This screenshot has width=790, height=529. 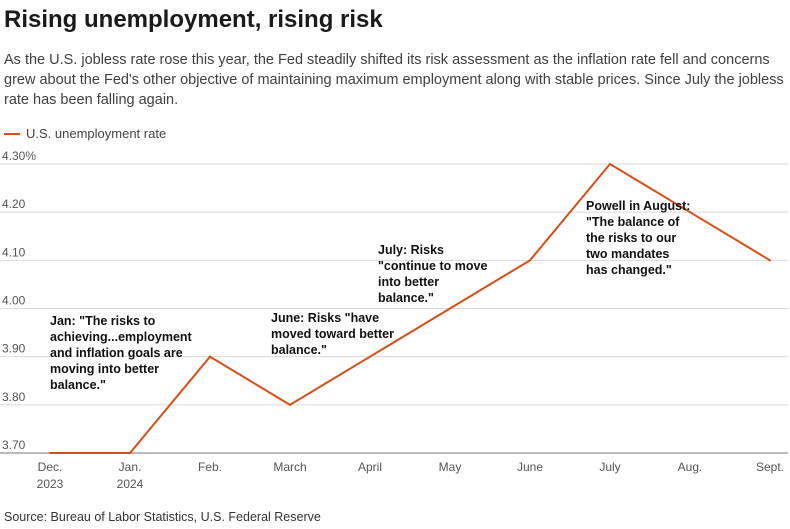 What do you see at coordinates (193, 19) in the screenshot?
I see `chart-title: Rising unemployment, rising risk` at bounding box center [193, 19].